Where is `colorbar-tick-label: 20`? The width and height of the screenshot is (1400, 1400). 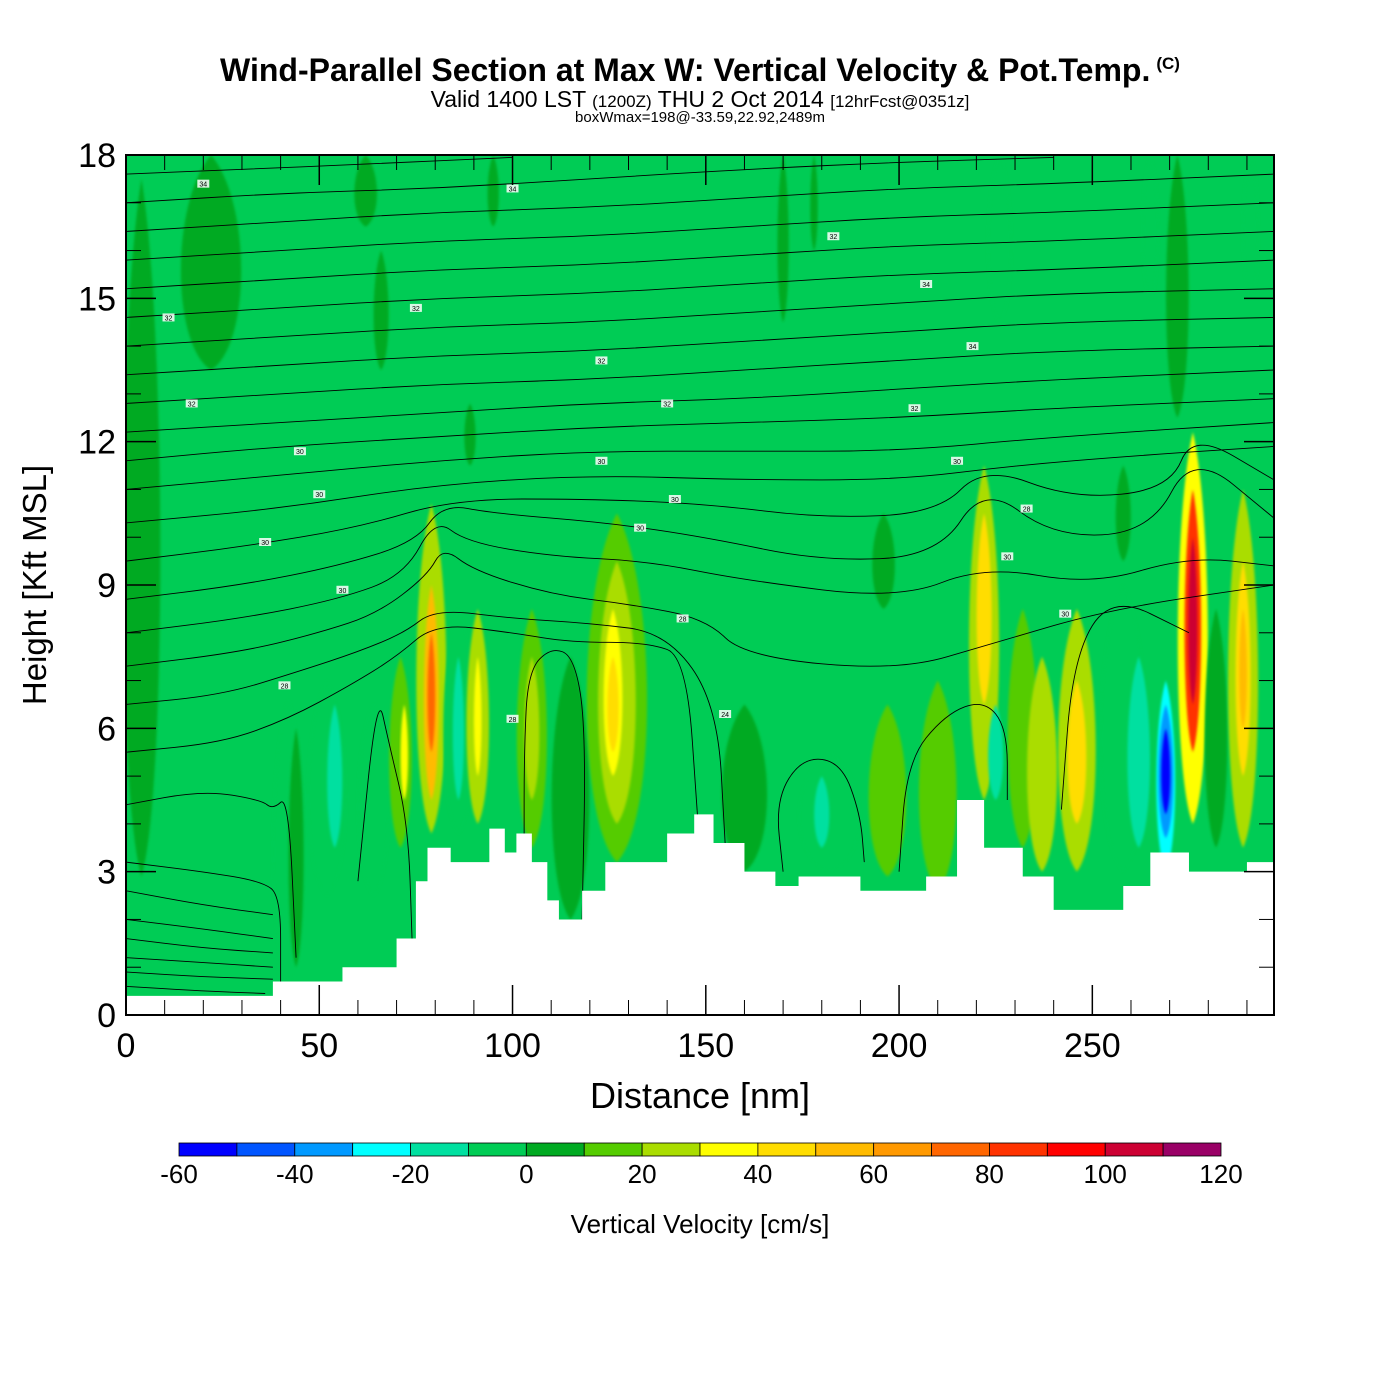
colorbar-tick-label: 20 is located at coordinates (642, 1174).